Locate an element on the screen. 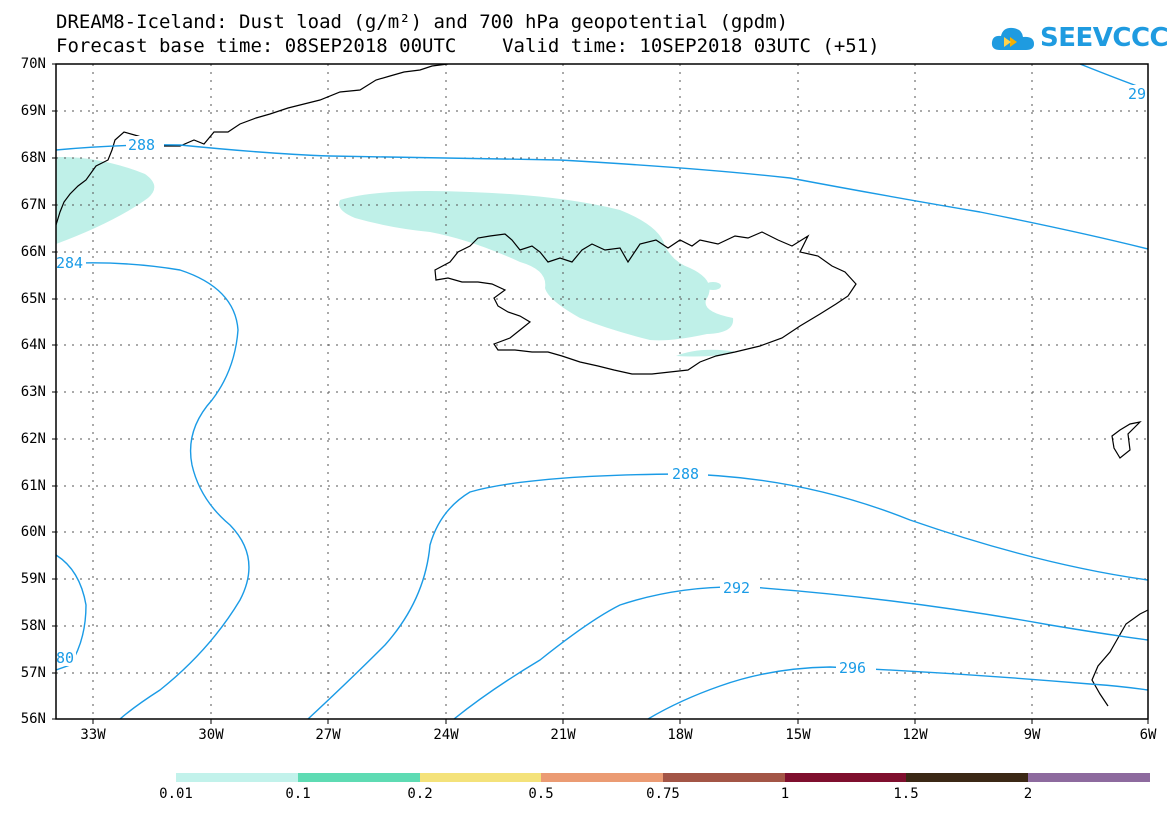  lat-label: 65N is located at coordinates (33, 299).